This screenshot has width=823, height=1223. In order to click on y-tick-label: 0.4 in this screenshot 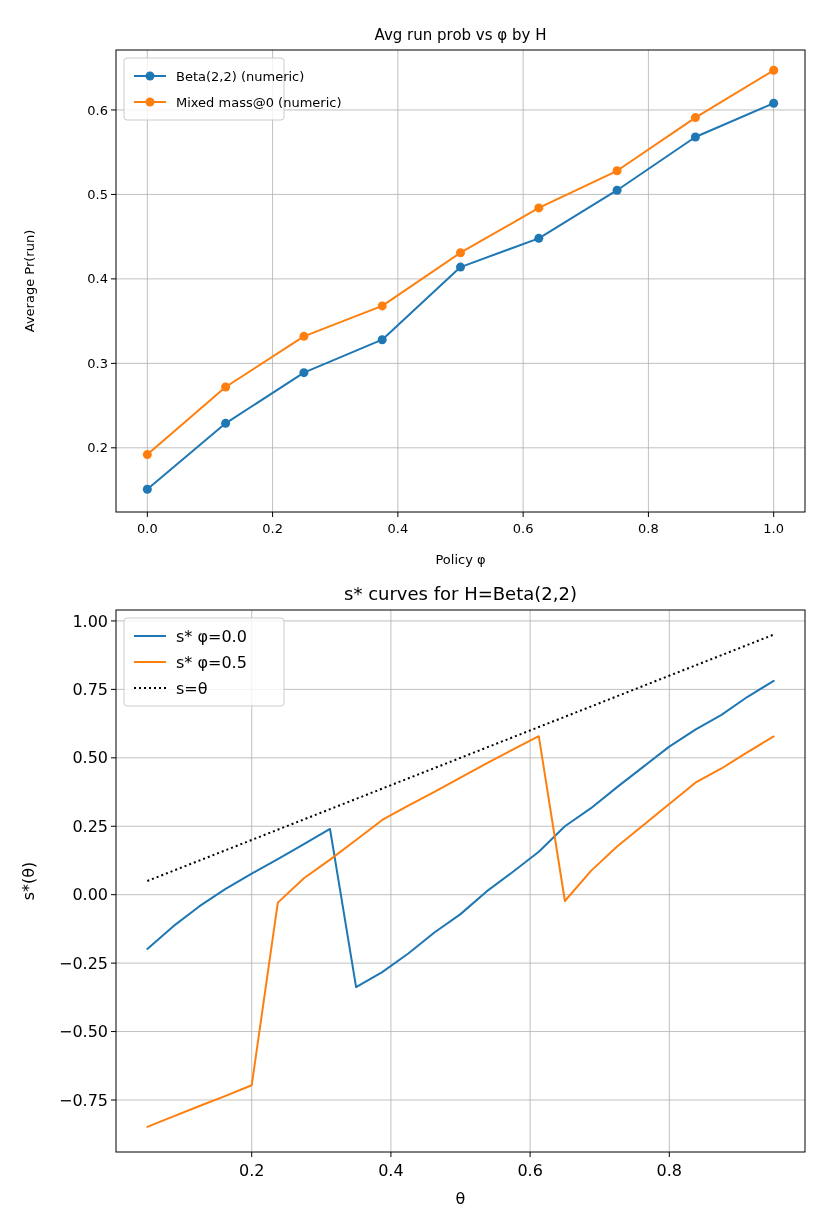, I will do `click(97, 279)`.